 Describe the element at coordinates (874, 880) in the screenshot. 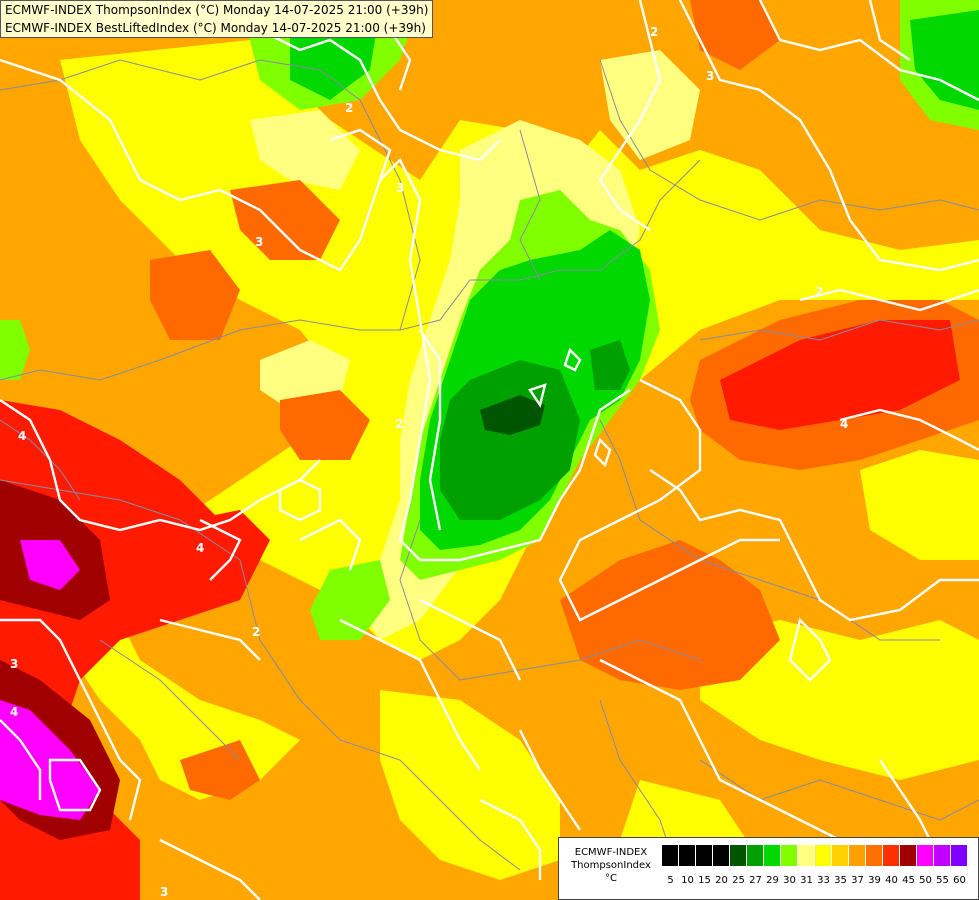

I see `legend-tick: 39` at that location.